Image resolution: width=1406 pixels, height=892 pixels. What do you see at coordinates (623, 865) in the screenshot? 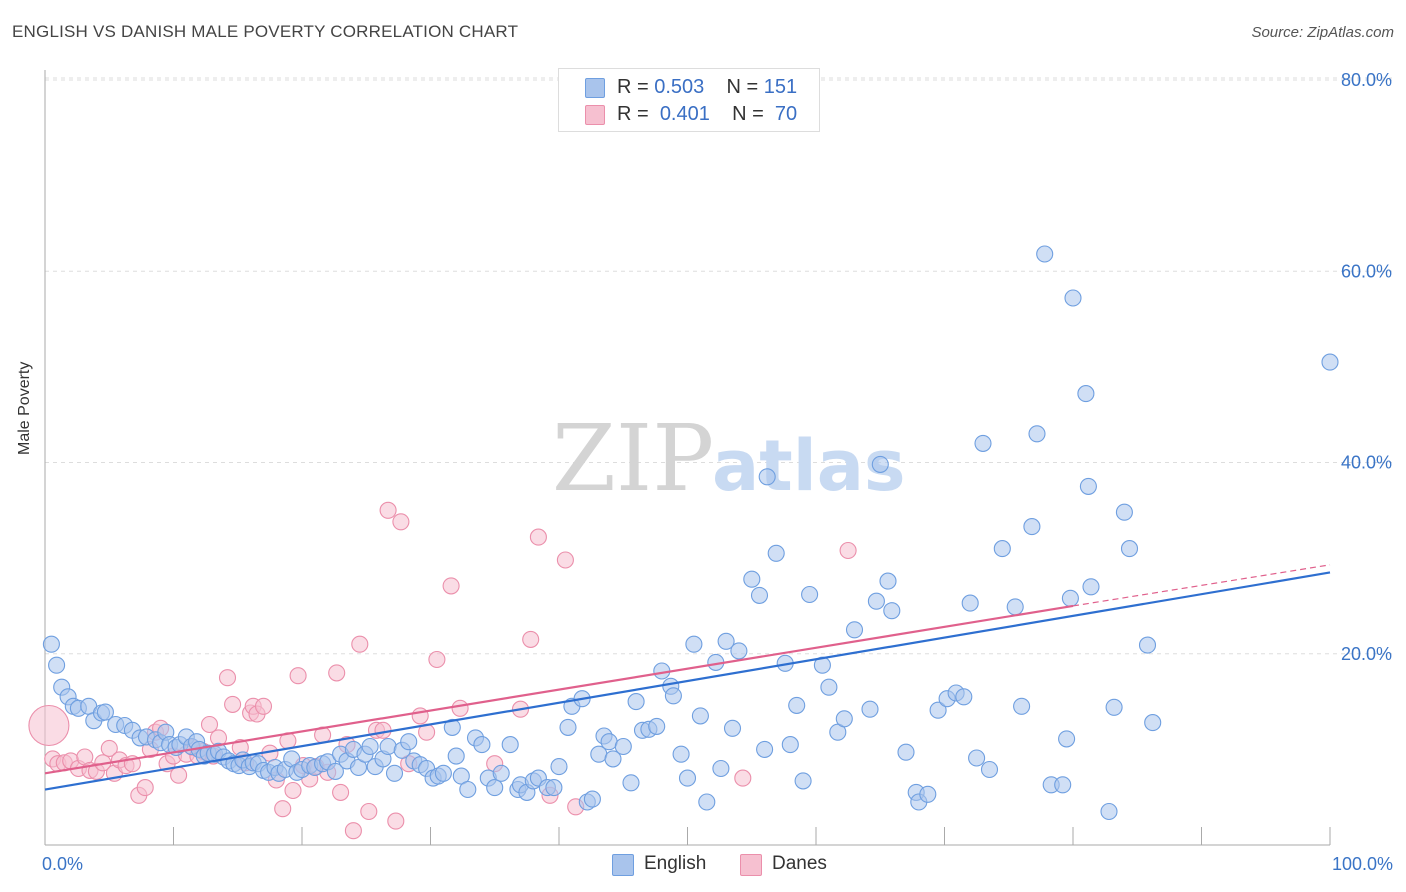
I see `bottom-english-swatch` at bounding box center [623, 865].